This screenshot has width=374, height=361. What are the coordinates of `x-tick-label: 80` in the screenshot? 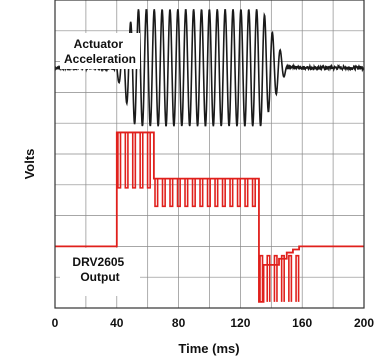 It's located at (179, 323).